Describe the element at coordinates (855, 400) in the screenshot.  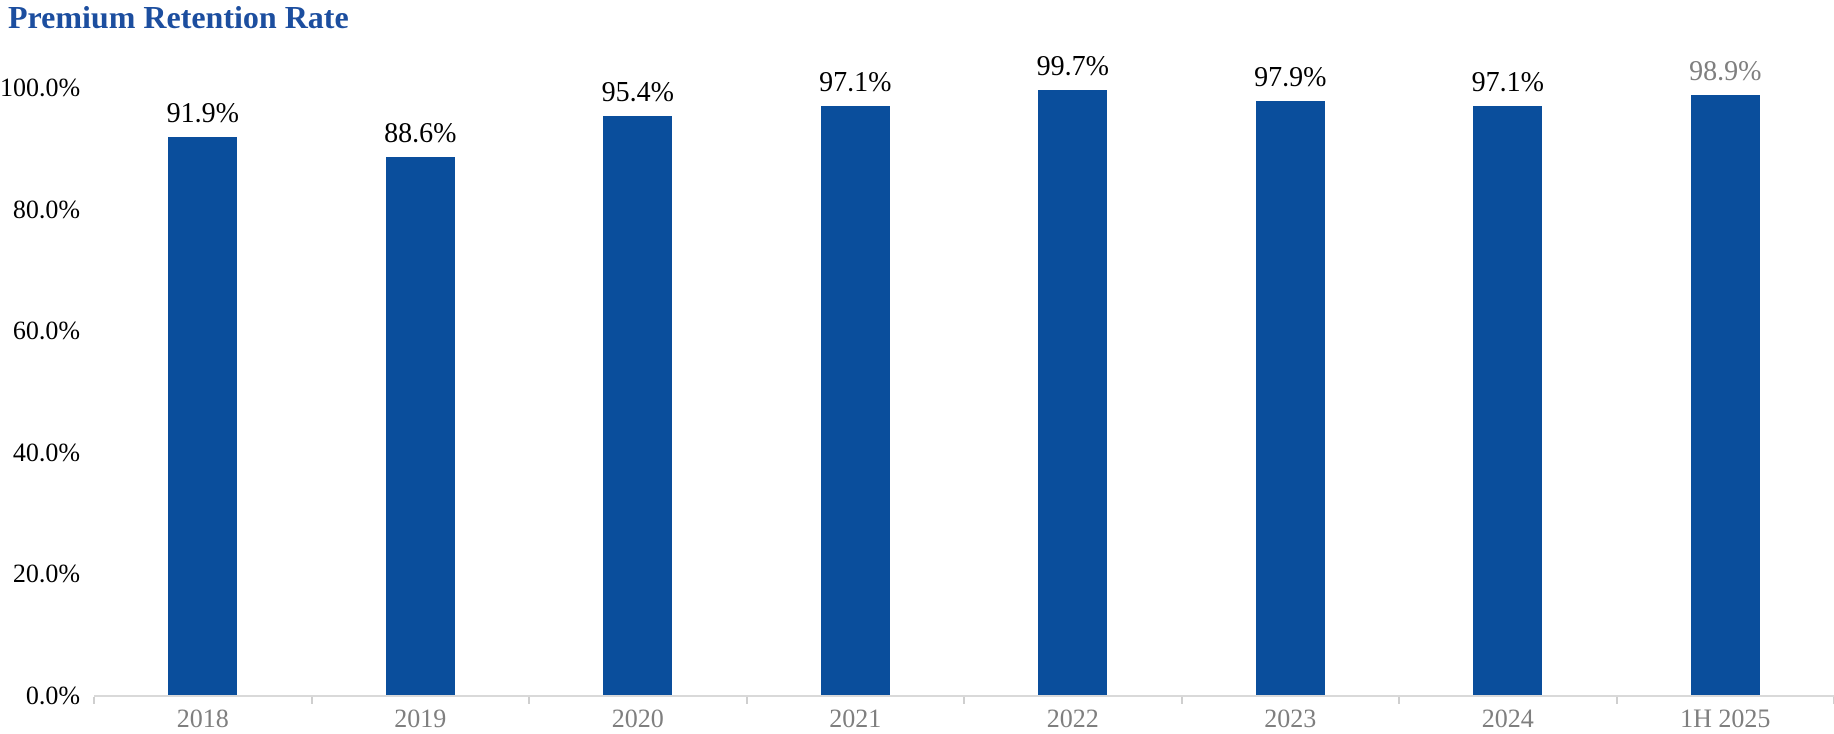
I see `bar-2021` at that location.